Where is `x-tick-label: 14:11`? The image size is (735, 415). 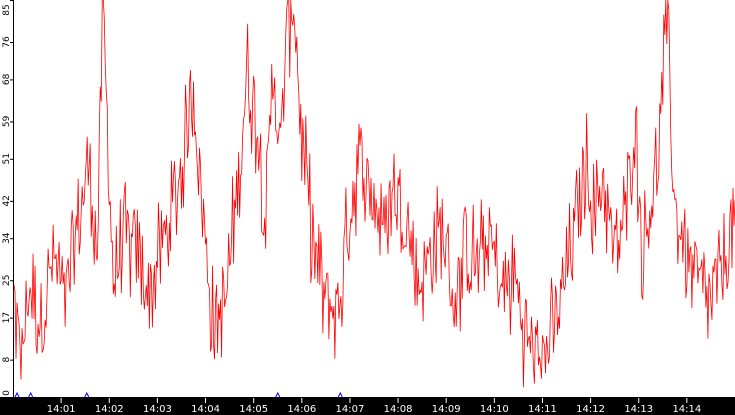
x-tick-label: 14:11 is located at coordinates (542, 409).